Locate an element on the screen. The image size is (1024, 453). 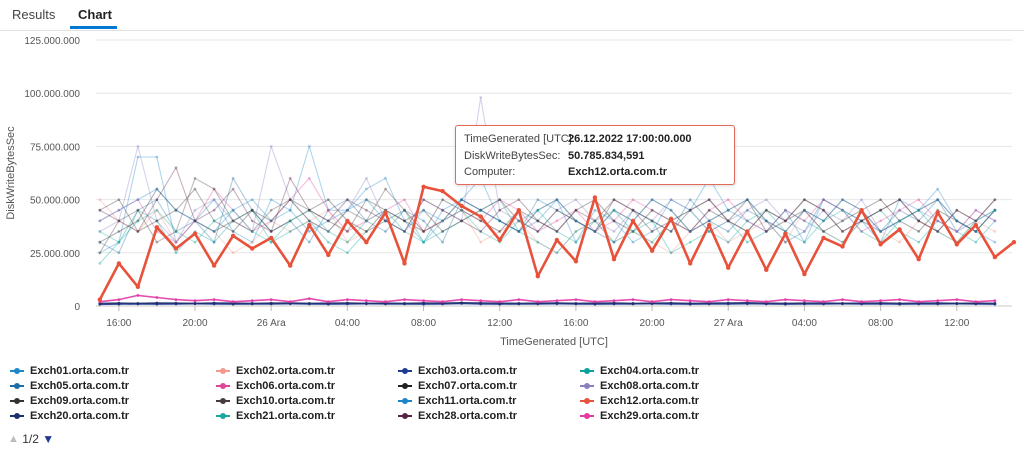
legend-item: Exch29.orta.com.tr is located at coordinates (639, 416).